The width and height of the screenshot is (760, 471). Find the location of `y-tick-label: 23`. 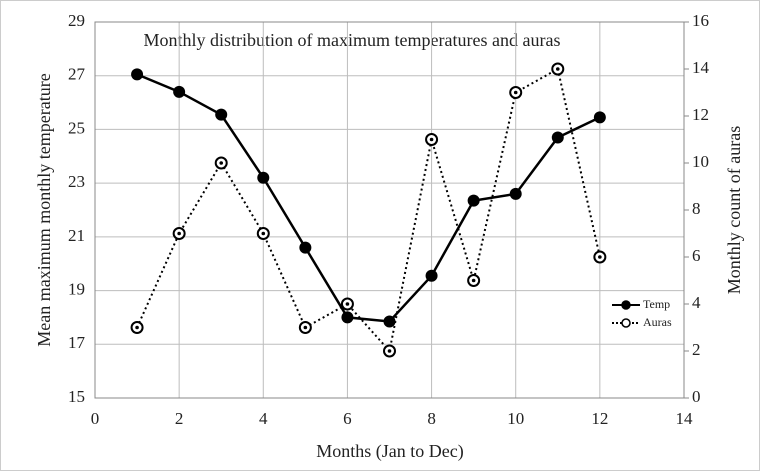

y-tick-label: 23 is located at coordinates (76, 181).